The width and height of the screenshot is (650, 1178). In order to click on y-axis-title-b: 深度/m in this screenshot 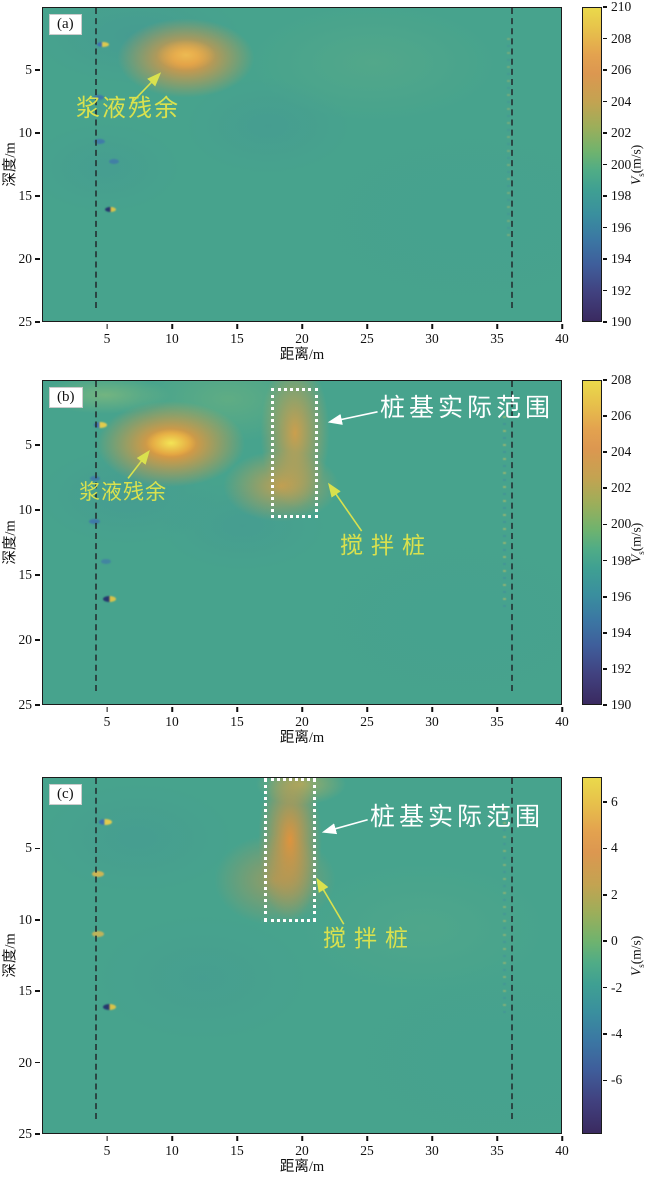, I will do `click(10, 542)`.